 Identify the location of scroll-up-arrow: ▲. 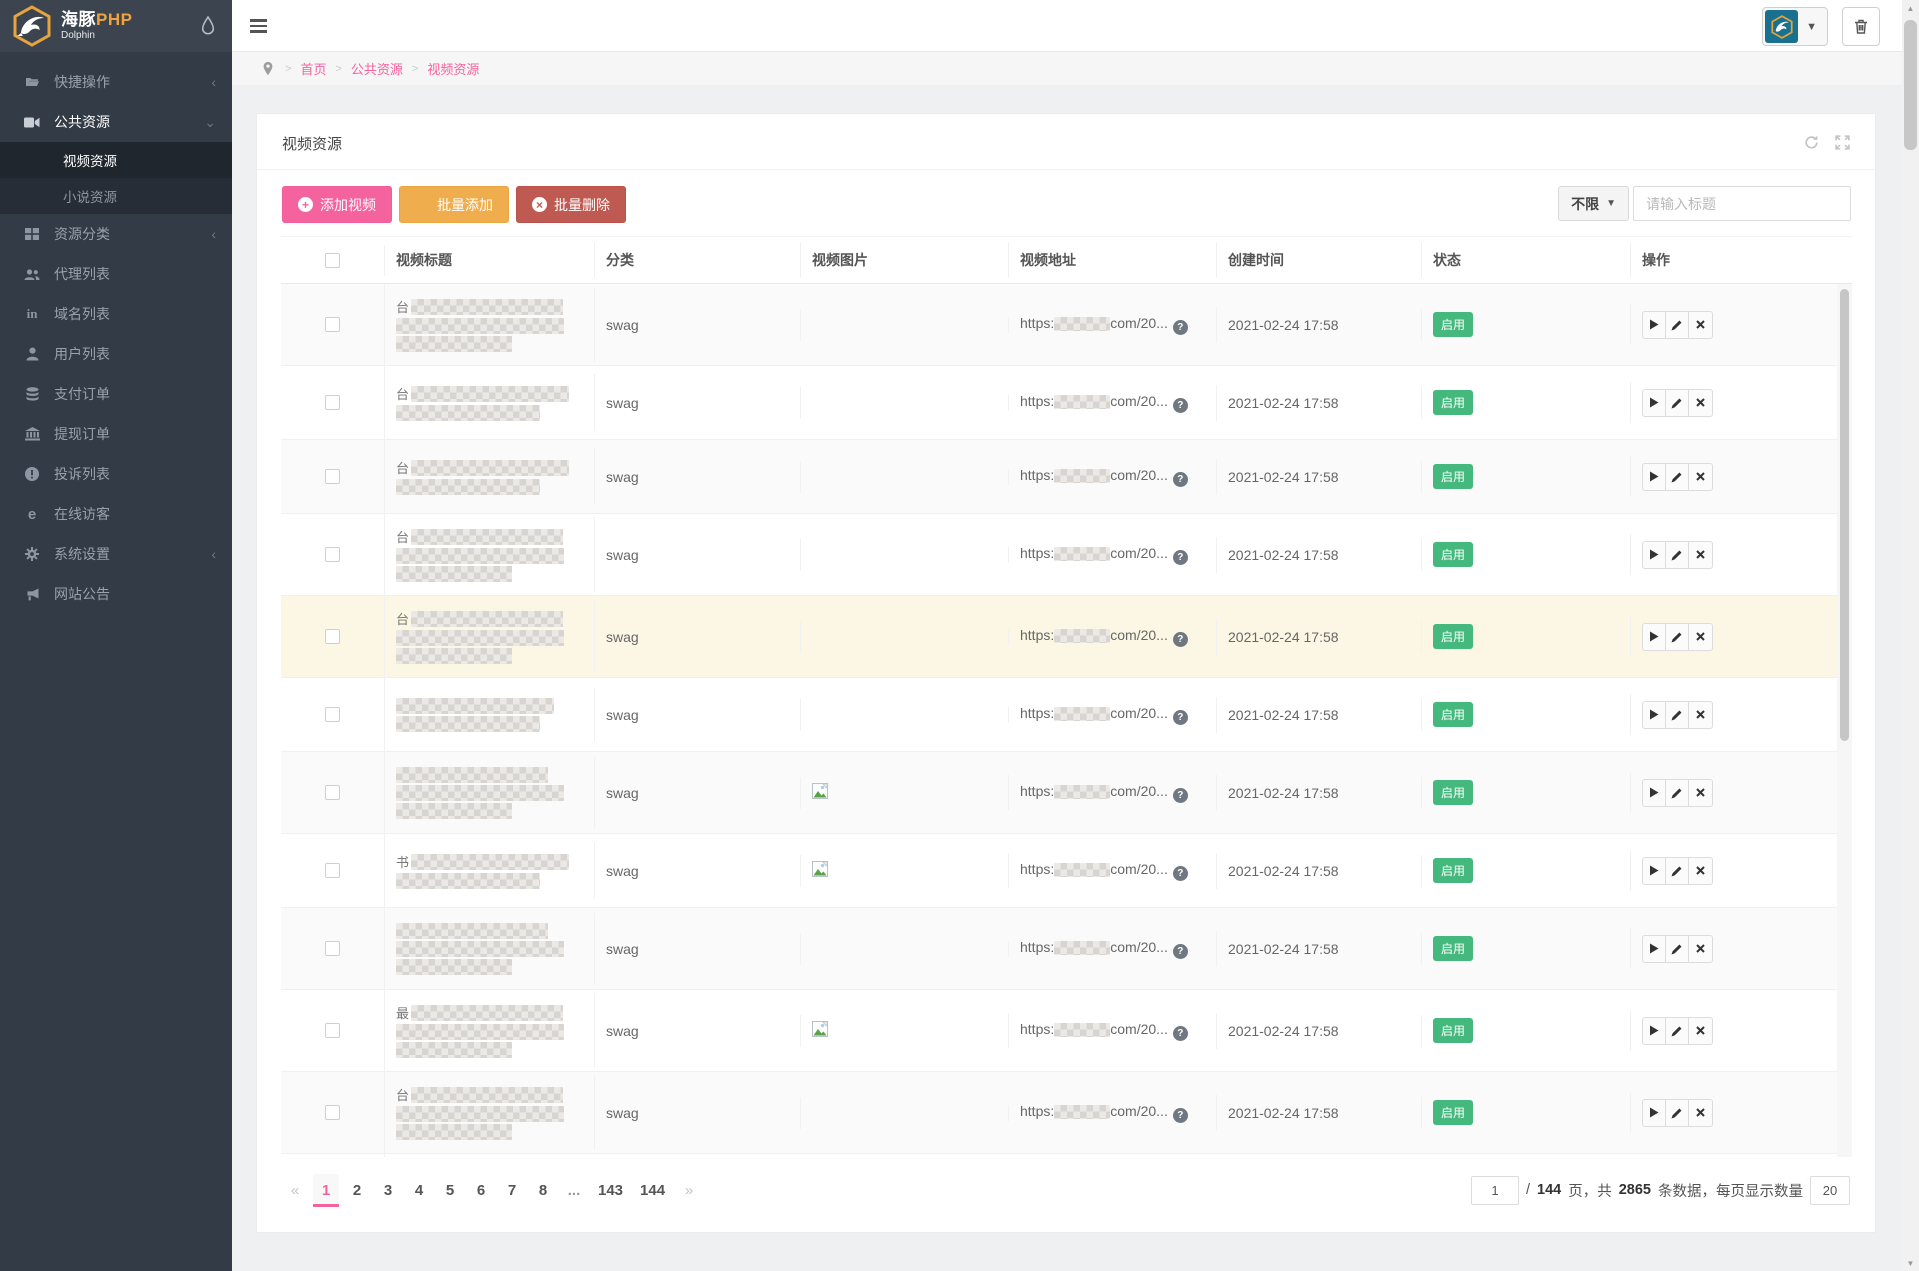
(1910, 8).